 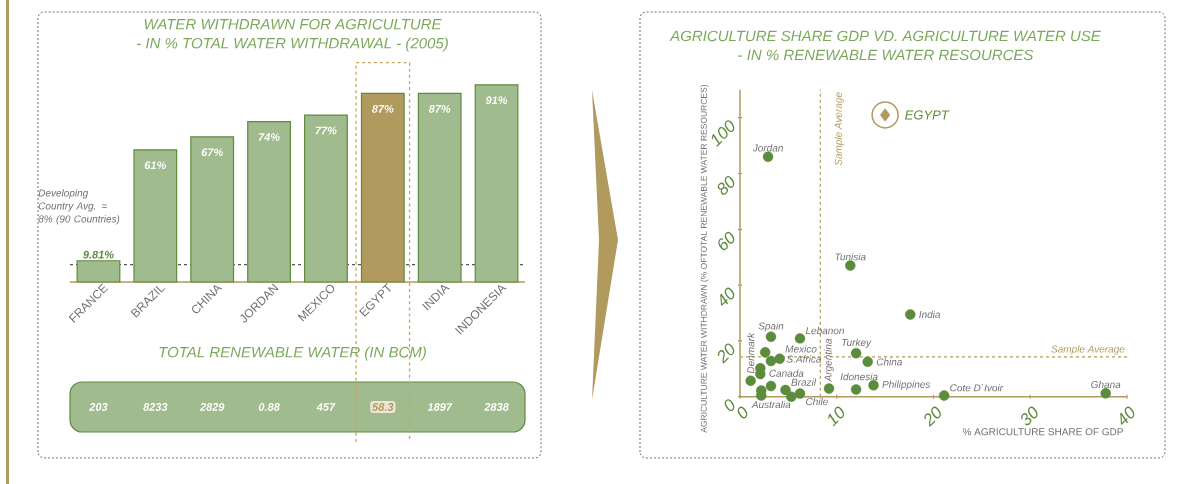 What do you see at coordinates (293, 24) in the screenshot?
I see `chart-title: WATER WITHDRAWN FOR AGRICULTURE` at bounding box center [293, 24].